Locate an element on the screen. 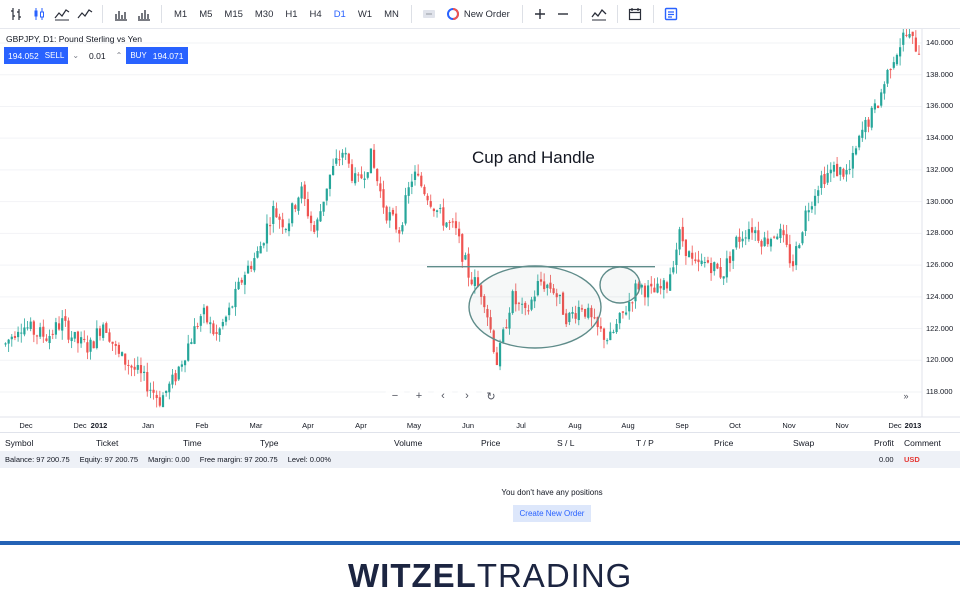 Image resolution: width=960 pixels, height=600 pixels. sell-button: 194.052 SELL is located at coordinates (36, 55).